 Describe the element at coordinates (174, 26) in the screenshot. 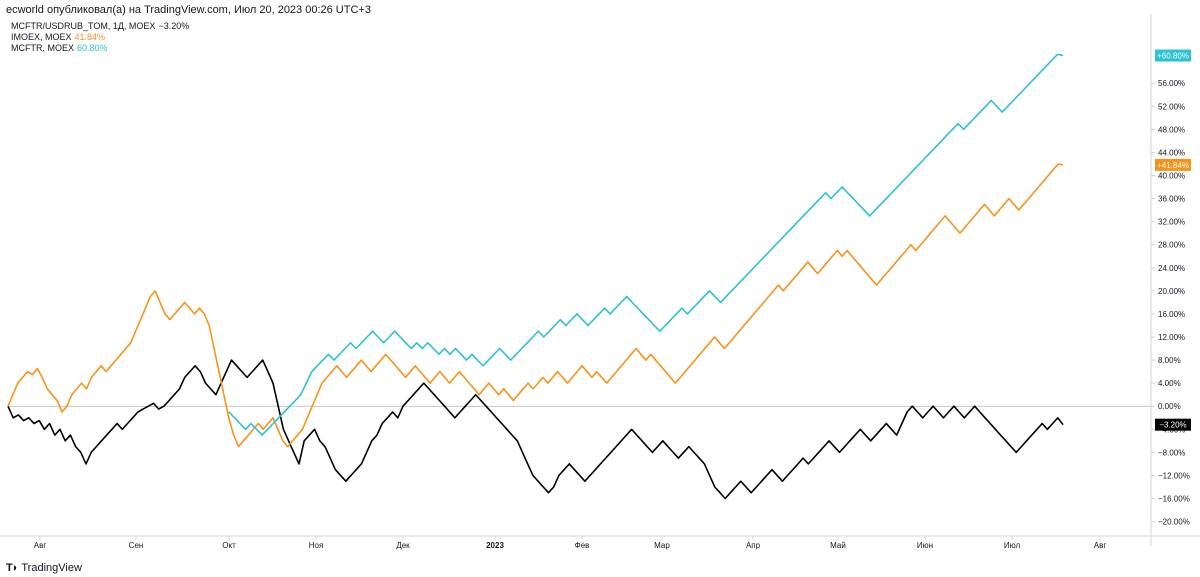

I see `legend-value: −3.20%` at that location.